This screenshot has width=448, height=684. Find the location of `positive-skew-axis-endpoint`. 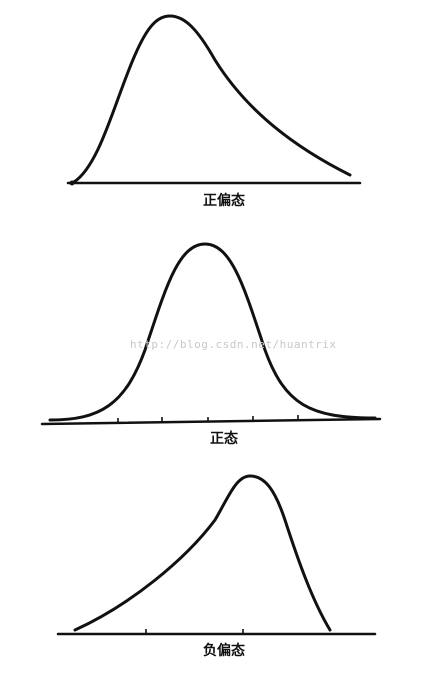

positive-skew-axis-endpoint is located at coordinates (72, 183).